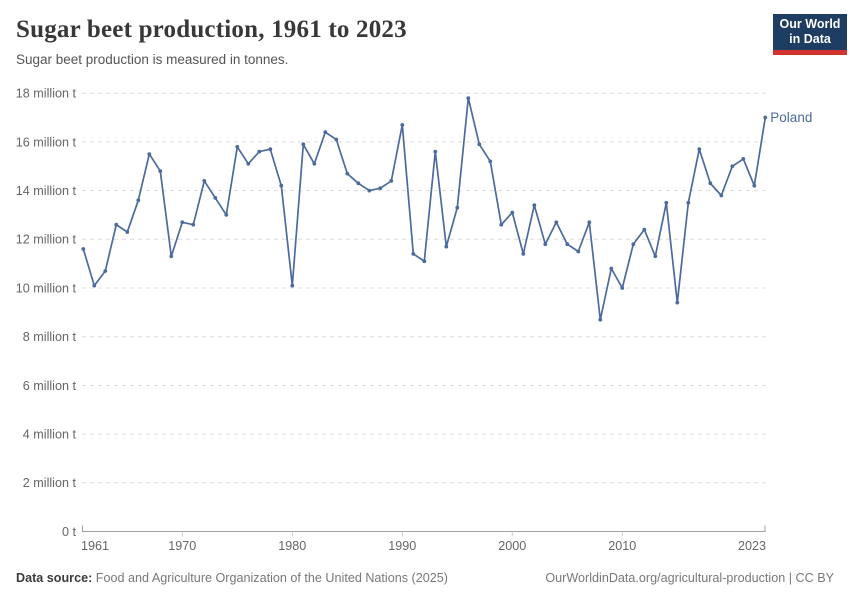 The width and height of the screenshot is (850, 600). What do you see at coordinates (50, 435) in the screenshot?
I see `y-tick-label: 4 million t` at bounding box center [50, 435].